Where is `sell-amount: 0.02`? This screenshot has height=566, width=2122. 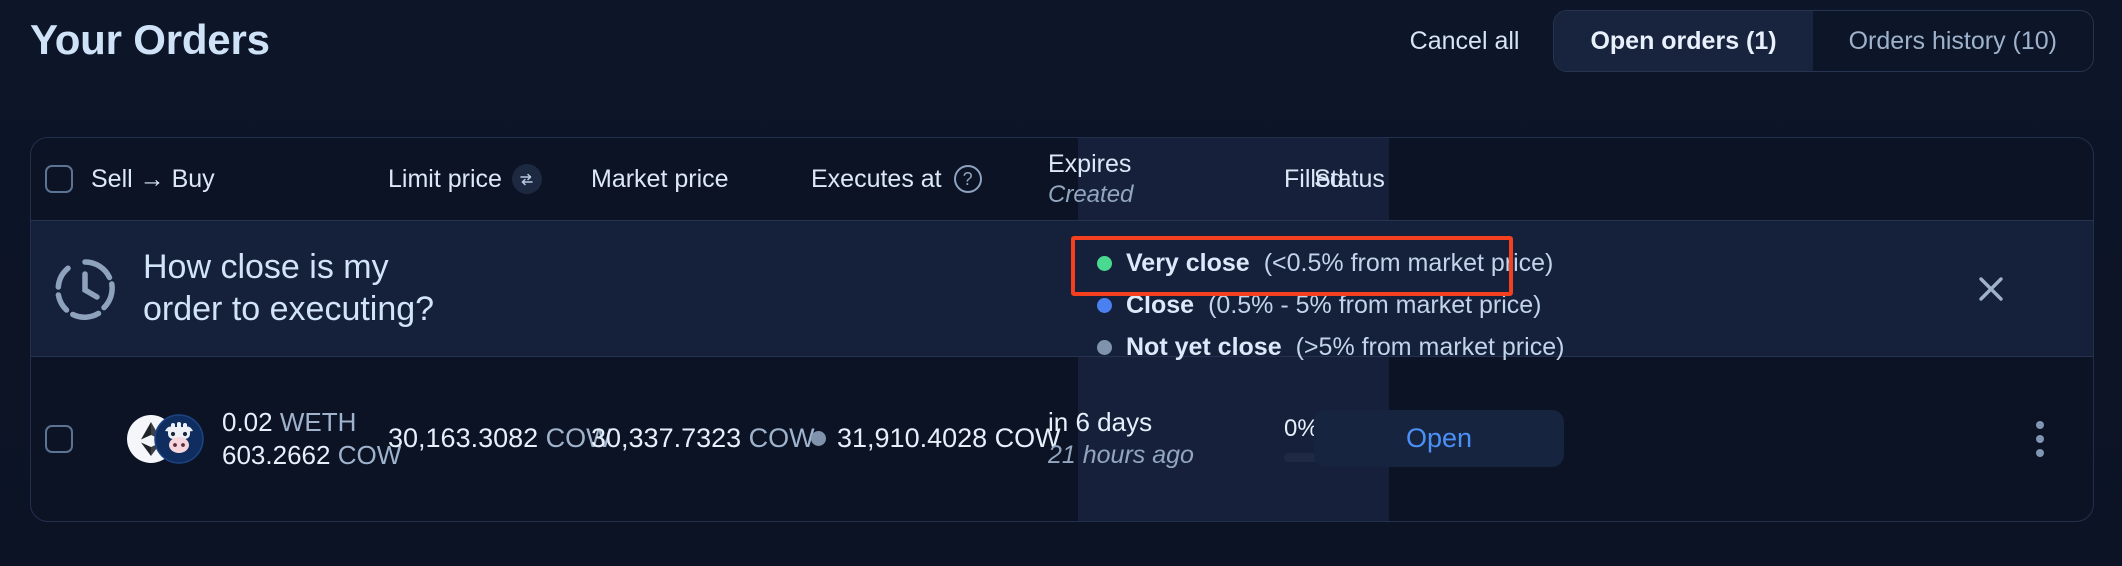
sell-amount: 0.02 is located at coordinates (247, 421).